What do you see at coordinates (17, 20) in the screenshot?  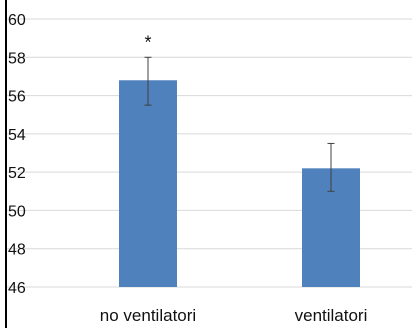 I see `y-tick-label: 60` at bounding box center [17, 20].